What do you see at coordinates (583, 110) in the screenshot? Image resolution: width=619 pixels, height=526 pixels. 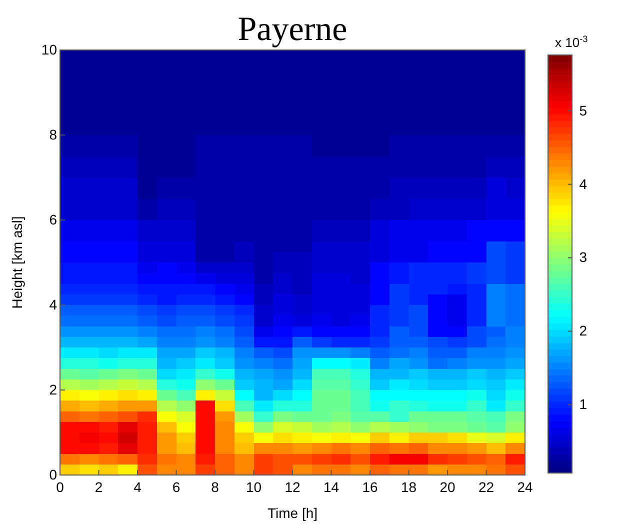 I see `color-bar-label: 5` at bounding box center [583, 110].